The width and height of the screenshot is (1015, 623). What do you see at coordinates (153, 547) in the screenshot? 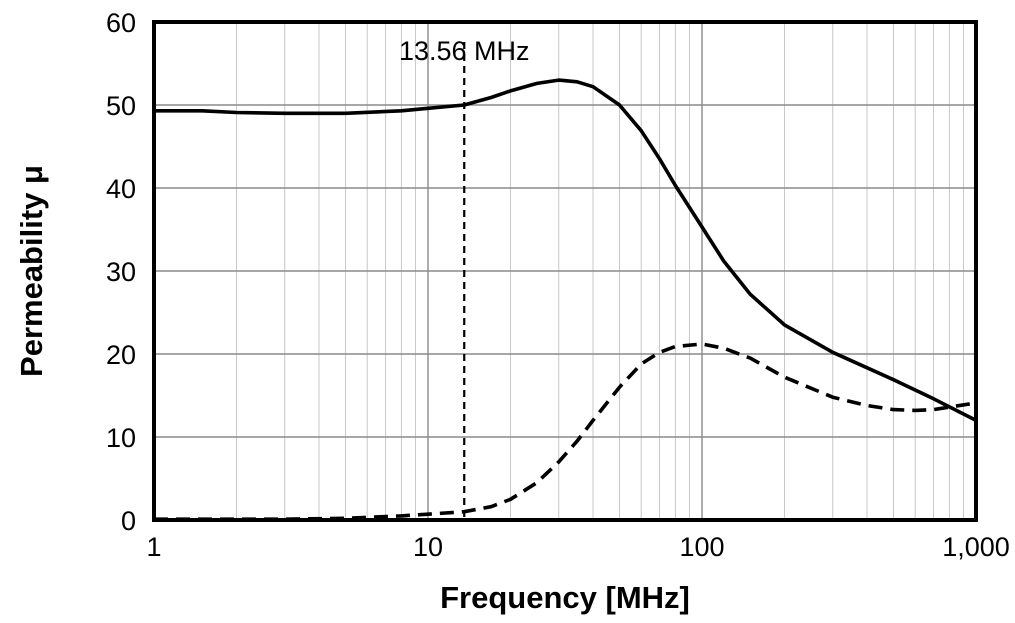
I see `x-tick-label: 1` at bounding box center [153, 547].